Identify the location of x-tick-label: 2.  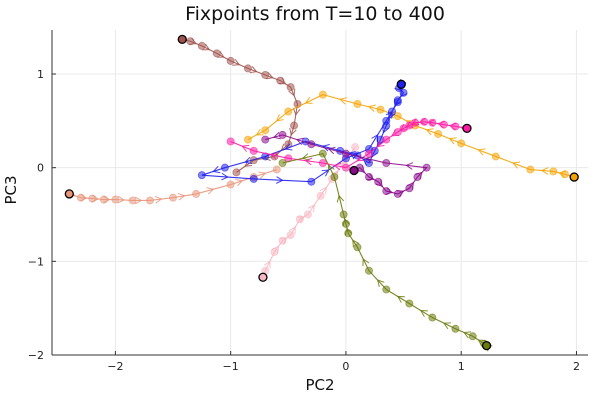
(576, 366).